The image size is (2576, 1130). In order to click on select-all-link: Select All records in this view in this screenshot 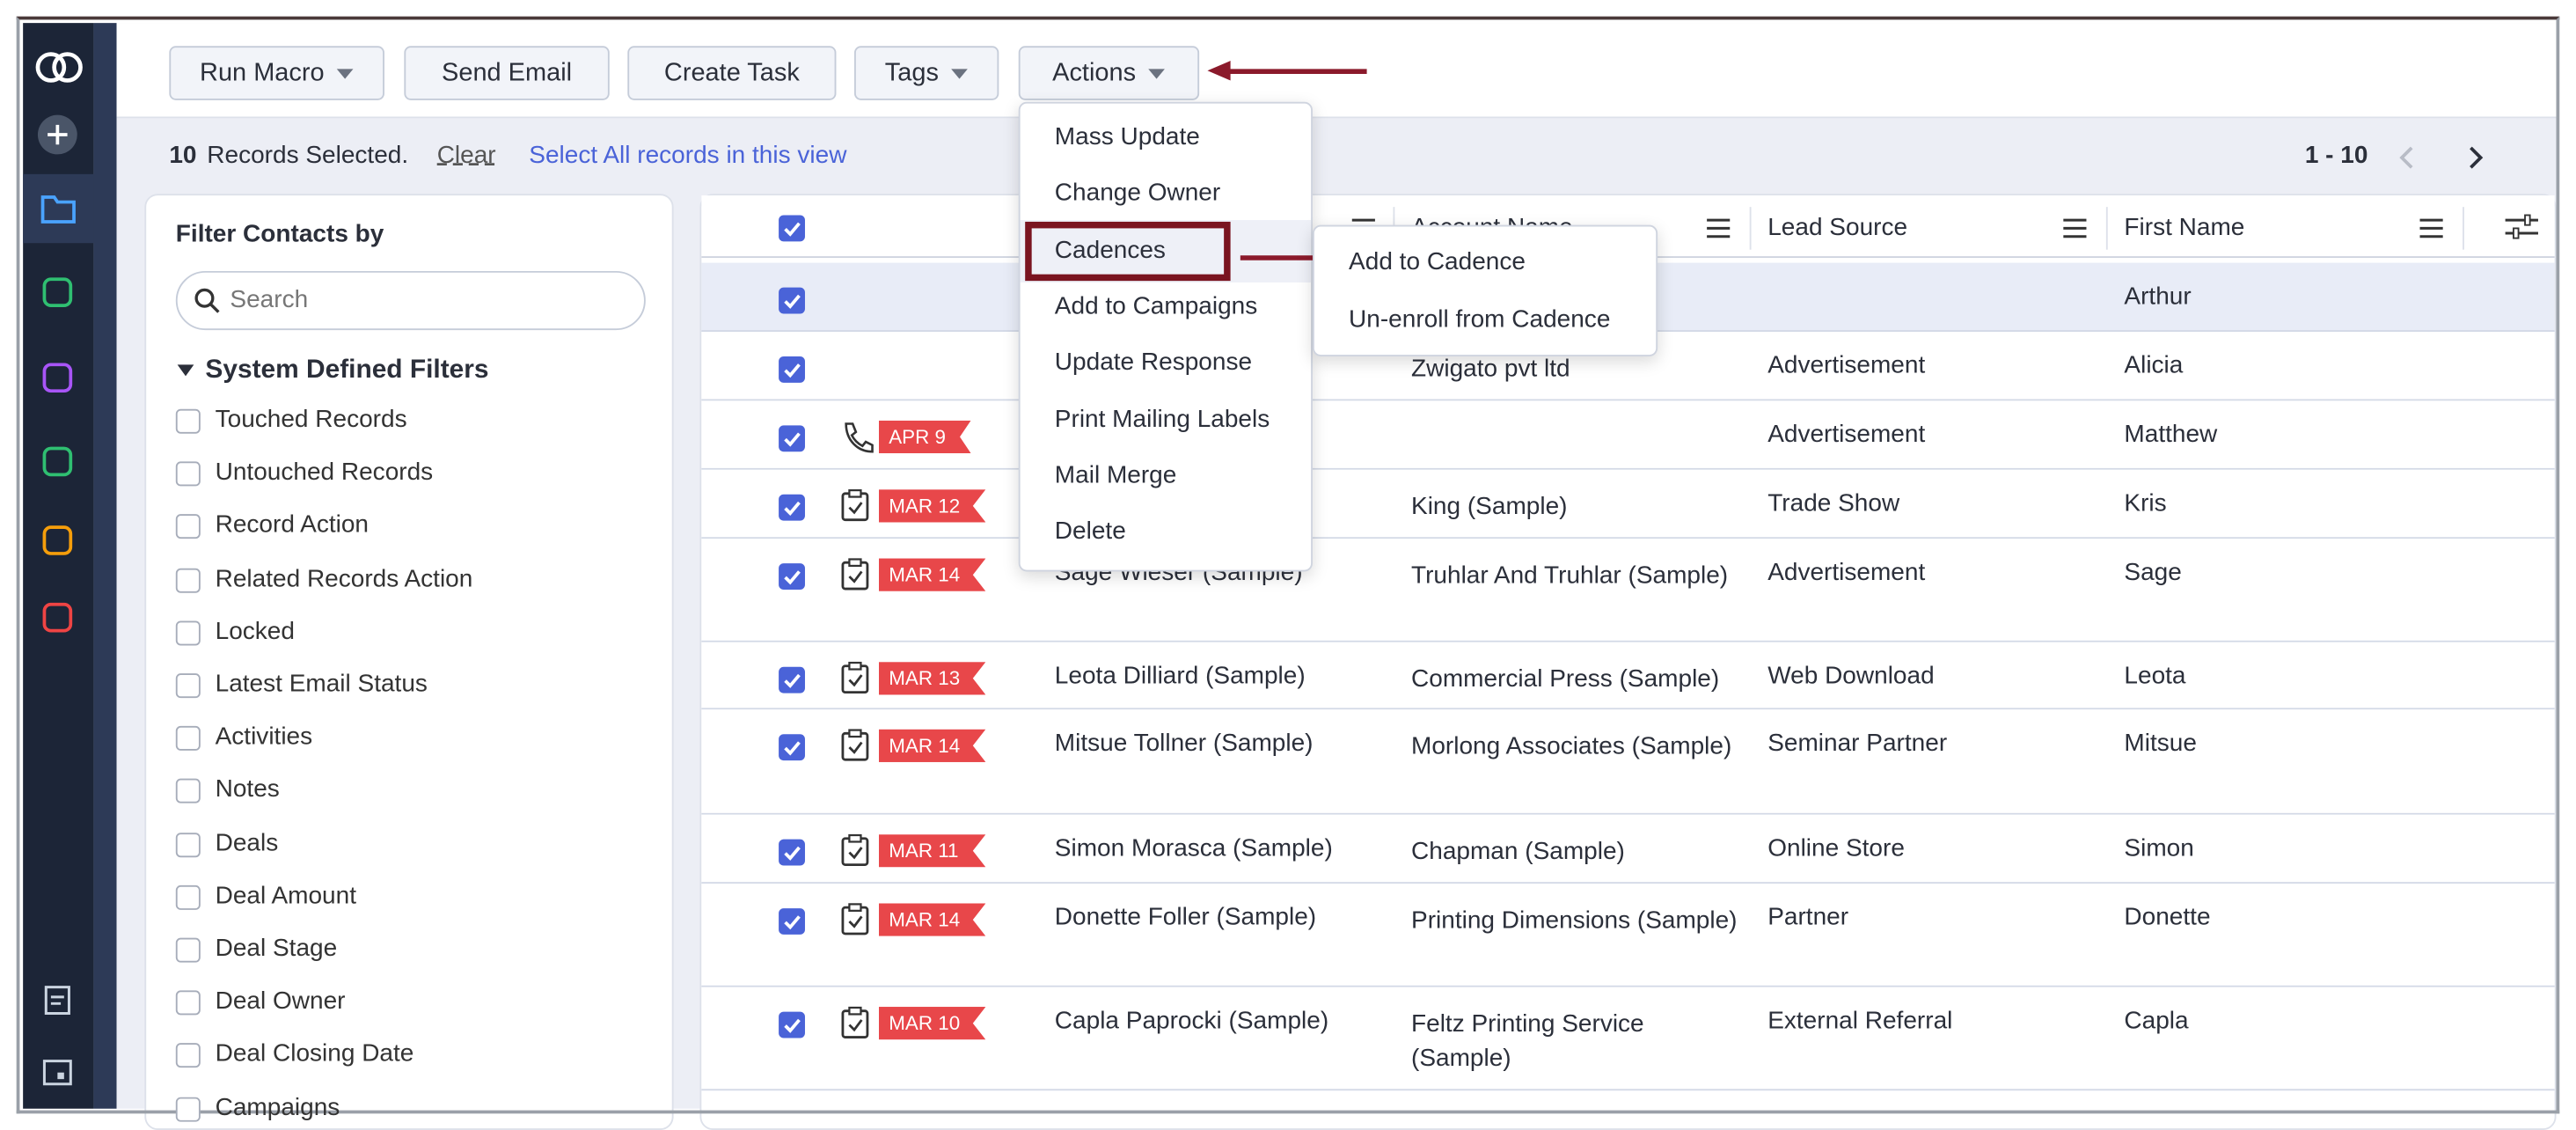, I will do `click(688, 155)`.